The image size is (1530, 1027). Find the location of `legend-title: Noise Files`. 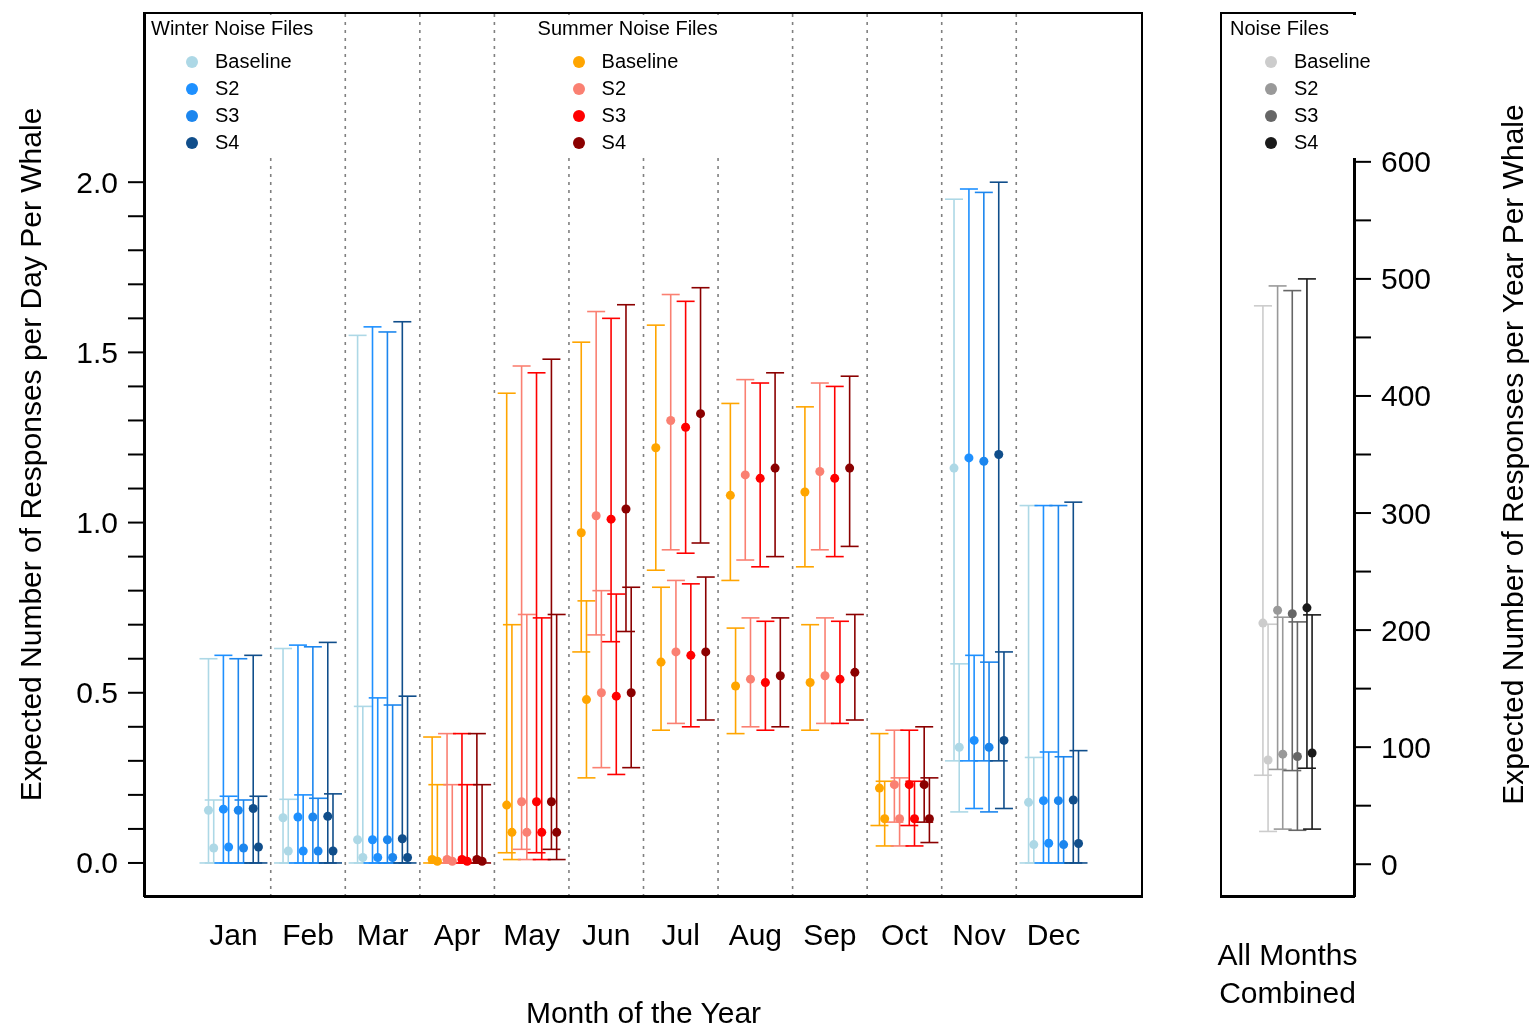

legend-title: Noise Files is located at coordinates (1280, 28).